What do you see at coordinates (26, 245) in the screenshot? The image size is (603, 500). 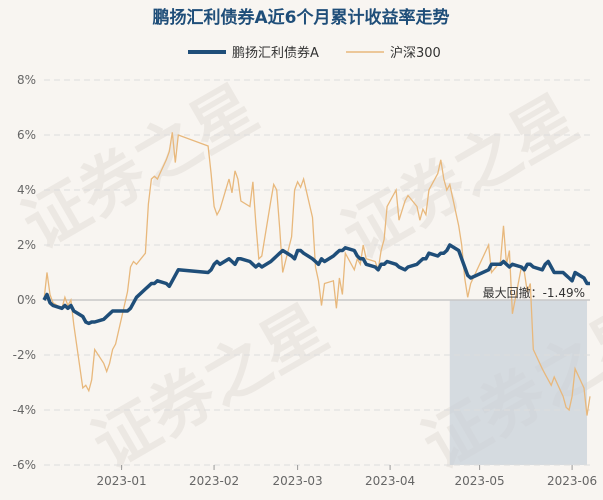 I see `y-tick-label: 2%` at bounding box center [26, 245].